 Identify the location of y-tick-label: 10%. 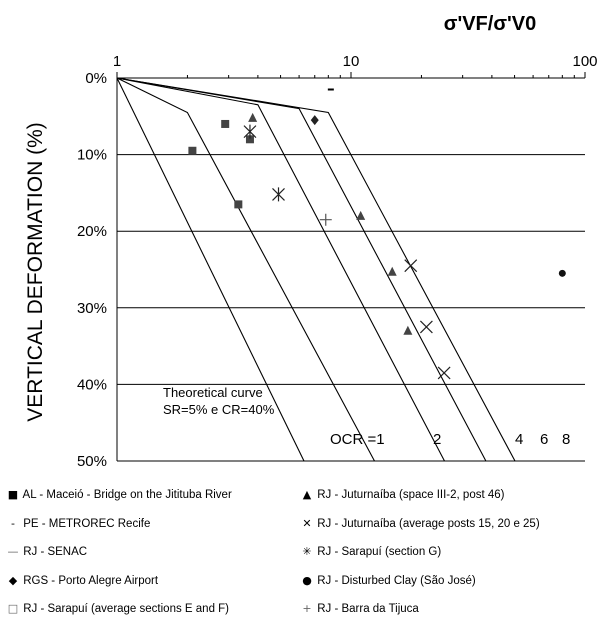
(92, 155).